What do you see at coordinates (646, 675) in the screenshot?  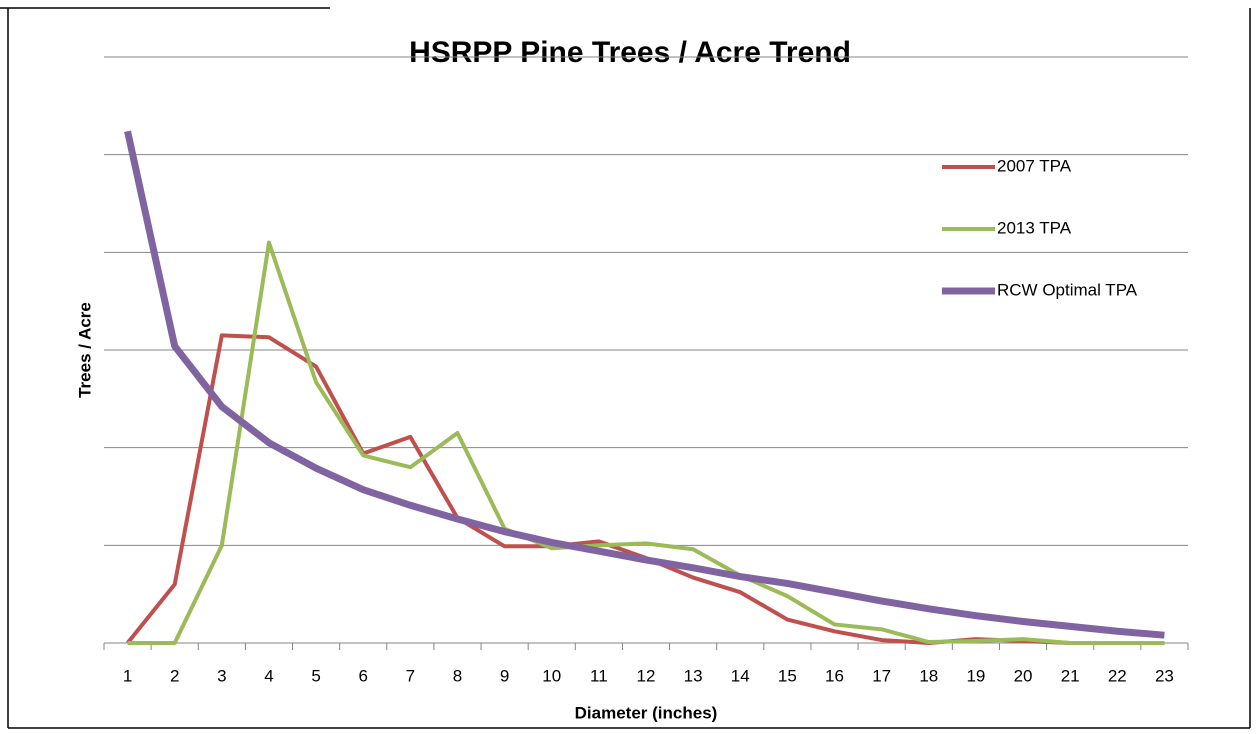 I see `x-tick-label: 12` at bounding box center [646, 675].